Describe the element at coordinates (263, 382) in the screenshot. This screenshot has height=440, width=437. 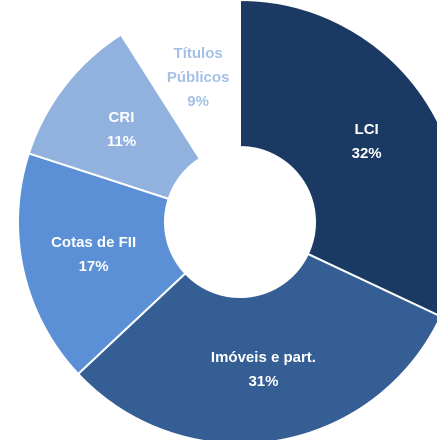
I see `value-label: 31%` at that location.